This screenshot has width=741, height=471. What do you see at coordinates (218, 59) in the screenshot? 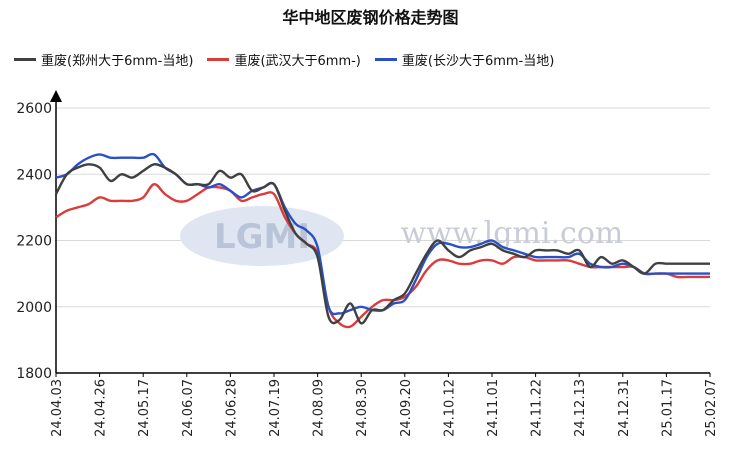
I see `legend-swatch-wuhan` at bounding box center [218, 59].